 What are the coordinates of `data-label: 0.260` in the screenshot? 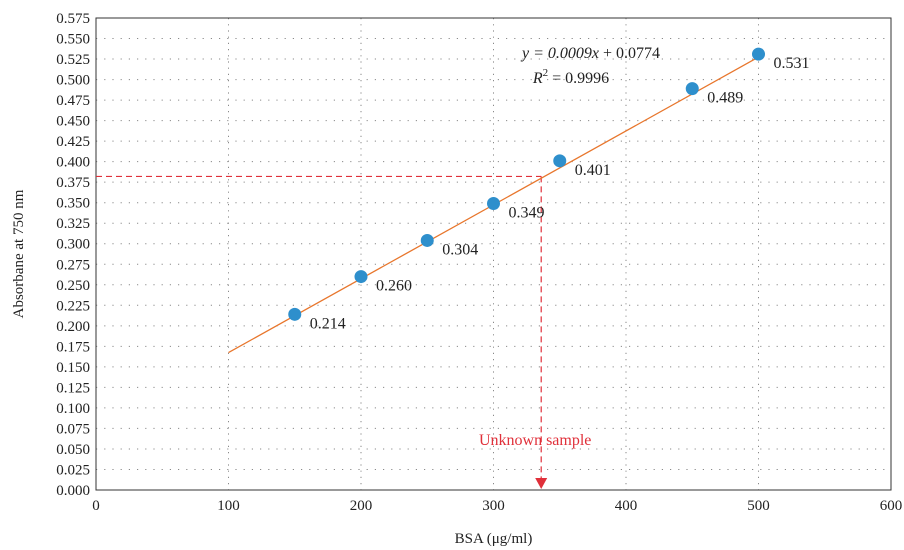 It's located at (394, 286).